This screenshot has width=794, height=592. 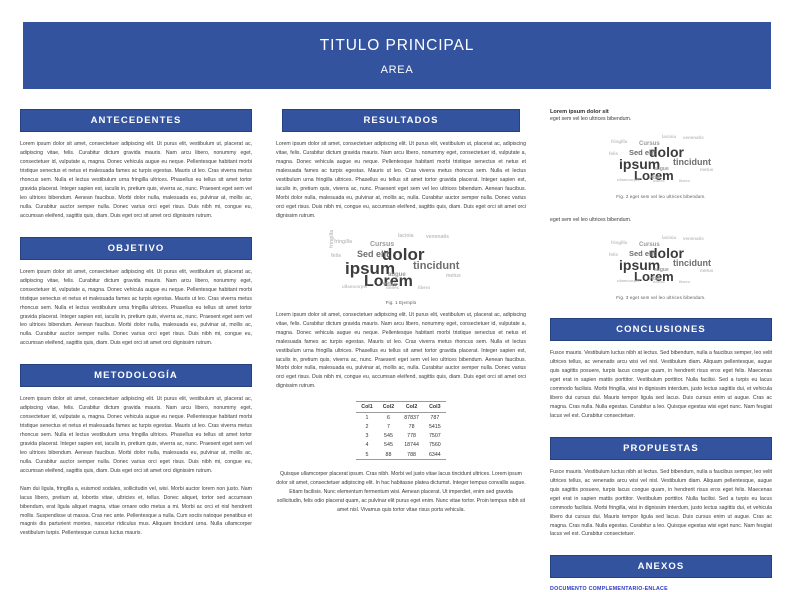 What do you see at coordinates (435, 417) in the screenshot?
I see `table-cell: 787` at bounding box center [435, 417].